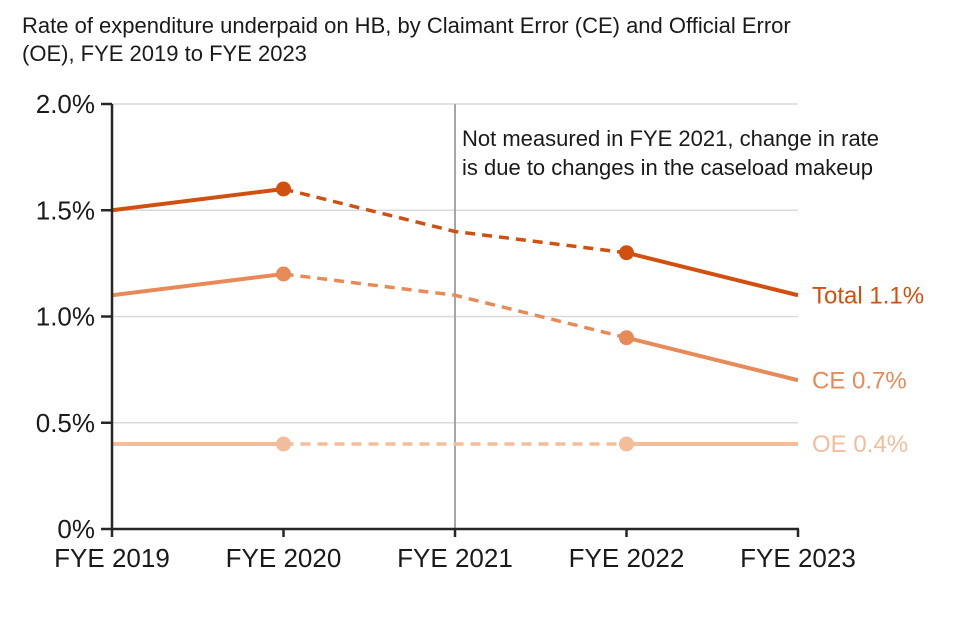 The image size is (960, 640). I want to click on y-axis-labels: 0% 0.5% 1.0% 1.5% 2.0%, so click(65, 316).